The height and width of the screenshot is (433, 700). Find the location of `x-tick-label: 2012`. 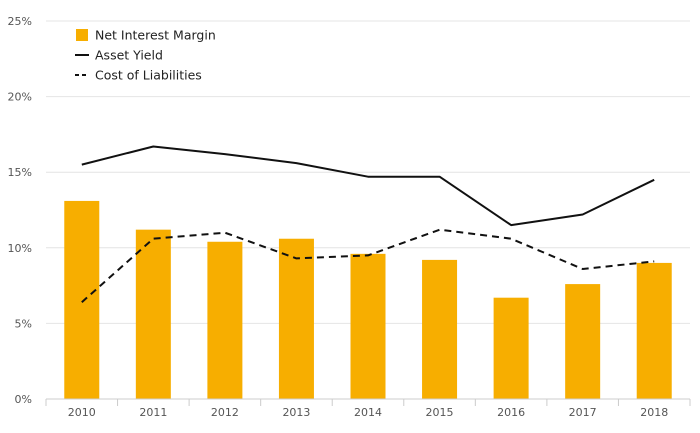

x-tick-label: 2012 is located at coordinates (225, 412).